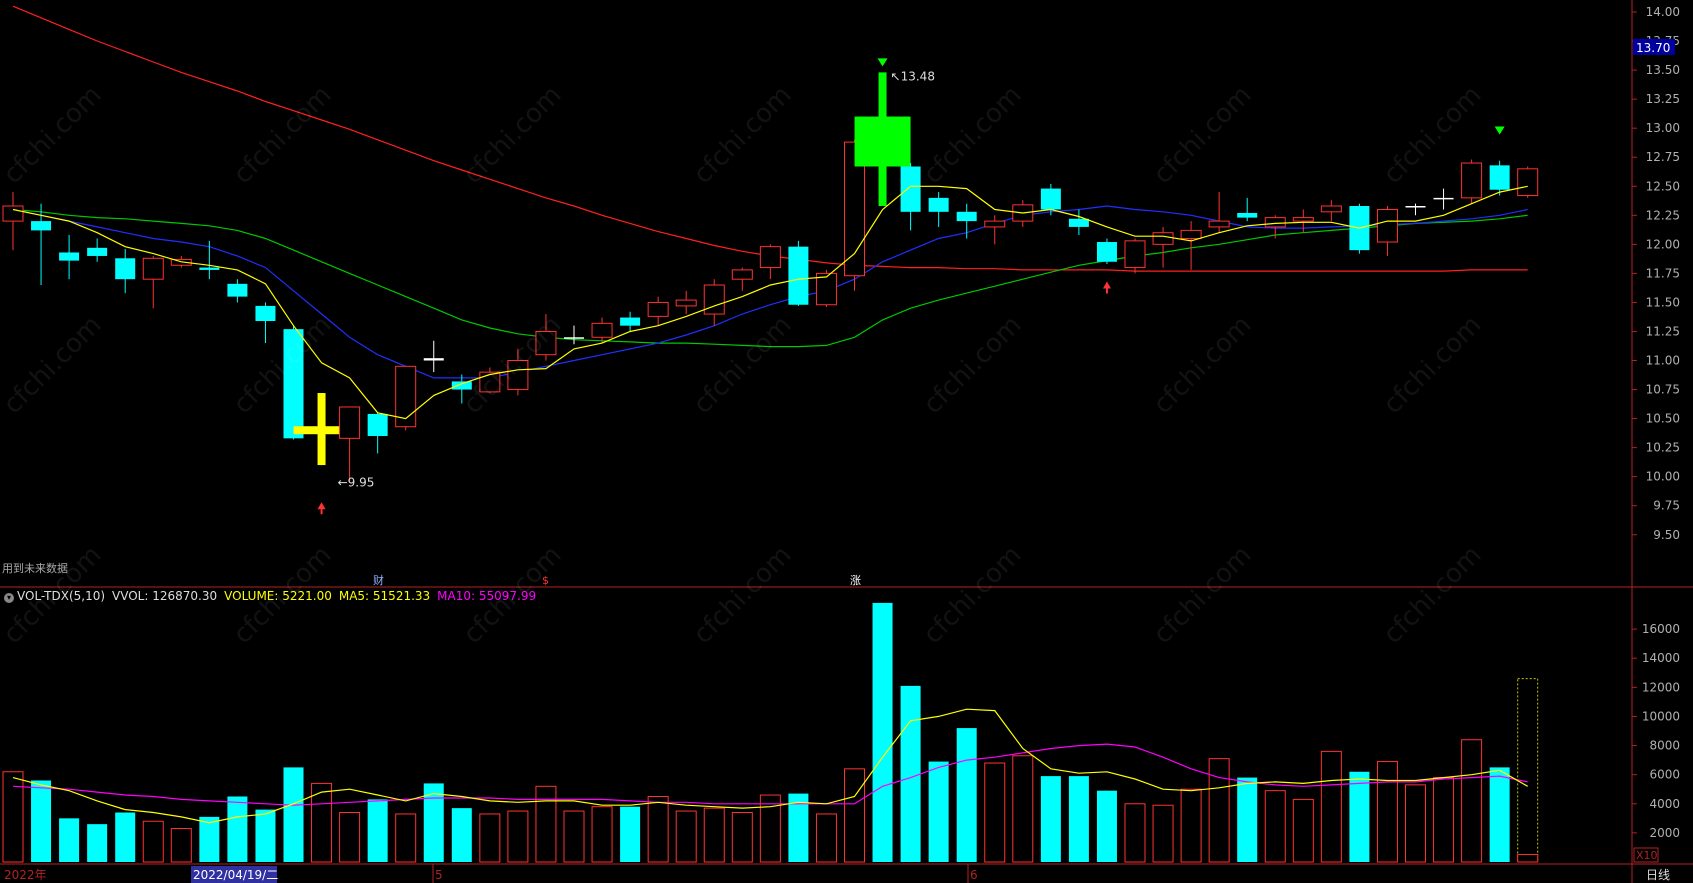 This screenshot has width=1693, height=883. Describe the element at coordinates (770, 766) in the screenshot. I see `volume-ma5-line` at that location.